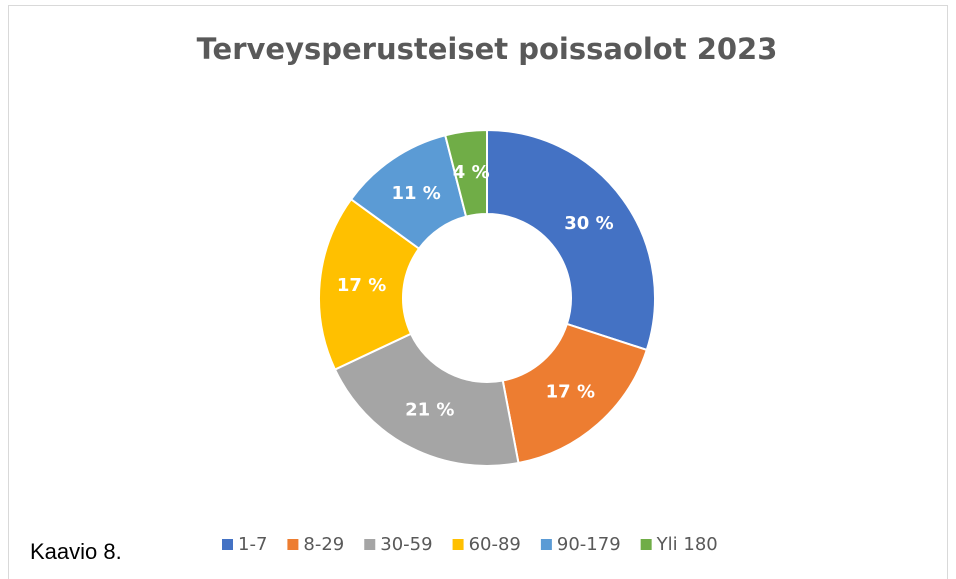  Describe the element at coordinates (406, 544) in the screenshot. I see `legend-label: 30-59` at that location.